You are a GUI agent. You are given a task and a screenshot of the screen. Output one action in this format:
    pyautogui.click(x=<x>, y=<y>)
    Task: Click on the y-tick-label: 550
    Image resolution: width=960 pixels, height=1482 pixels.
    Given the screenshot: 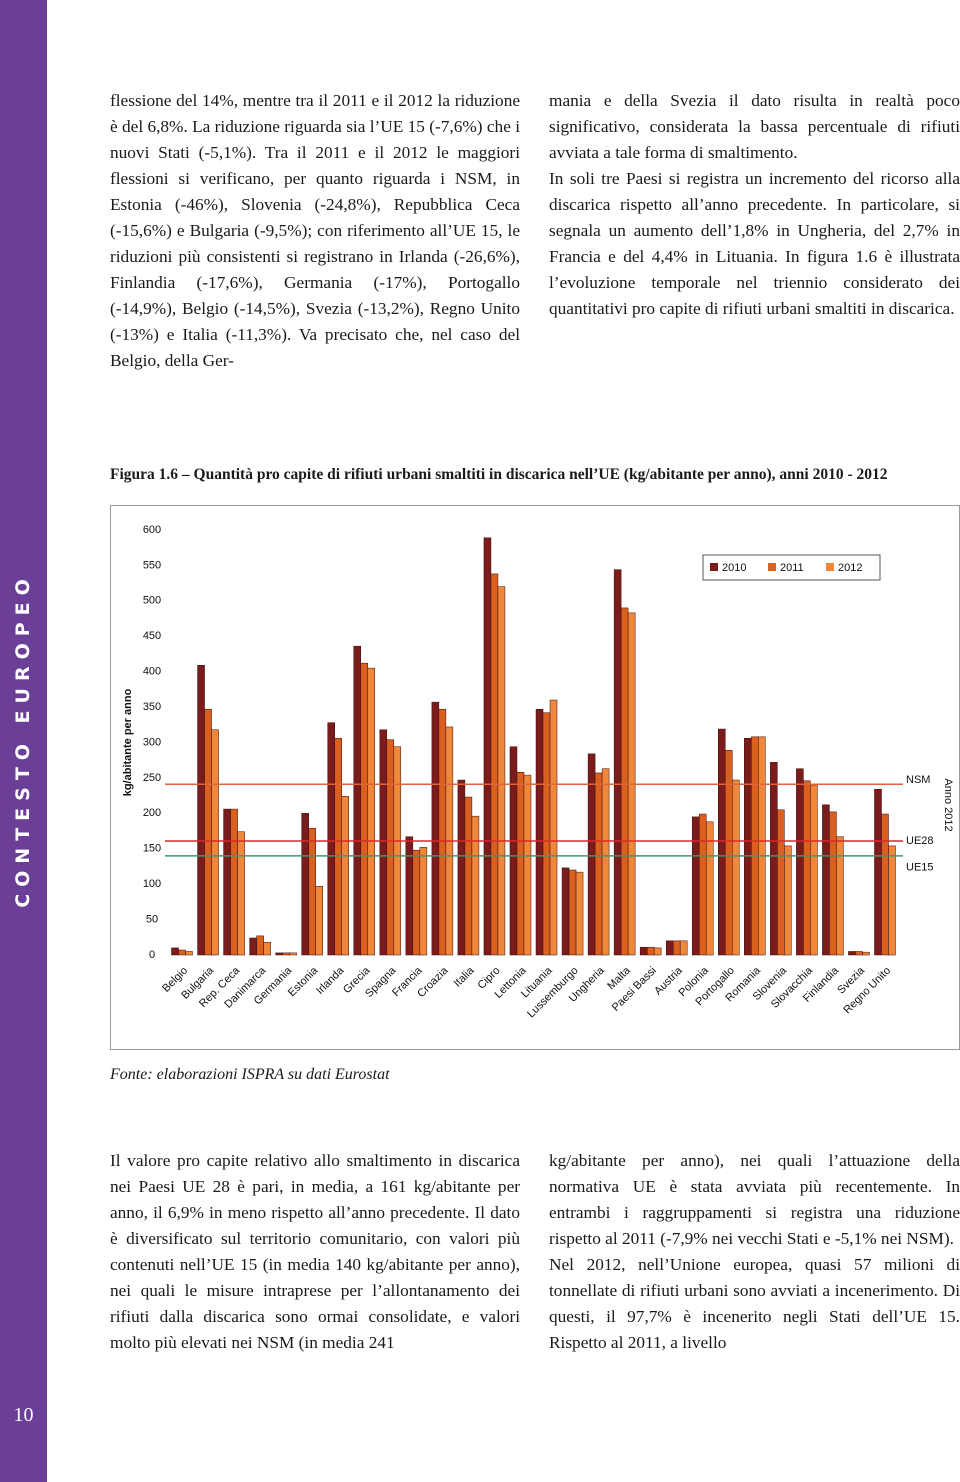 What is the action you would take?
    pyautogui.click(x=152, y=565)
    